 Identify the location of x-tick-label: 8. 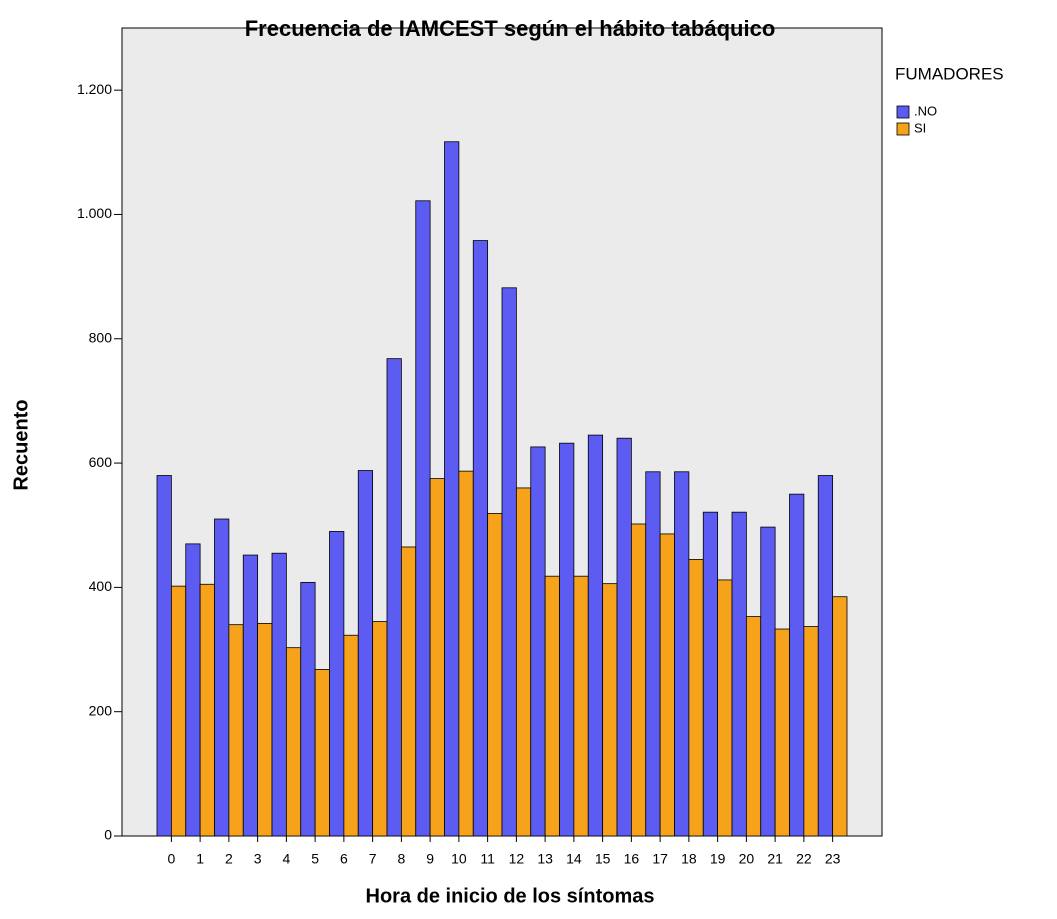
(401, 859).